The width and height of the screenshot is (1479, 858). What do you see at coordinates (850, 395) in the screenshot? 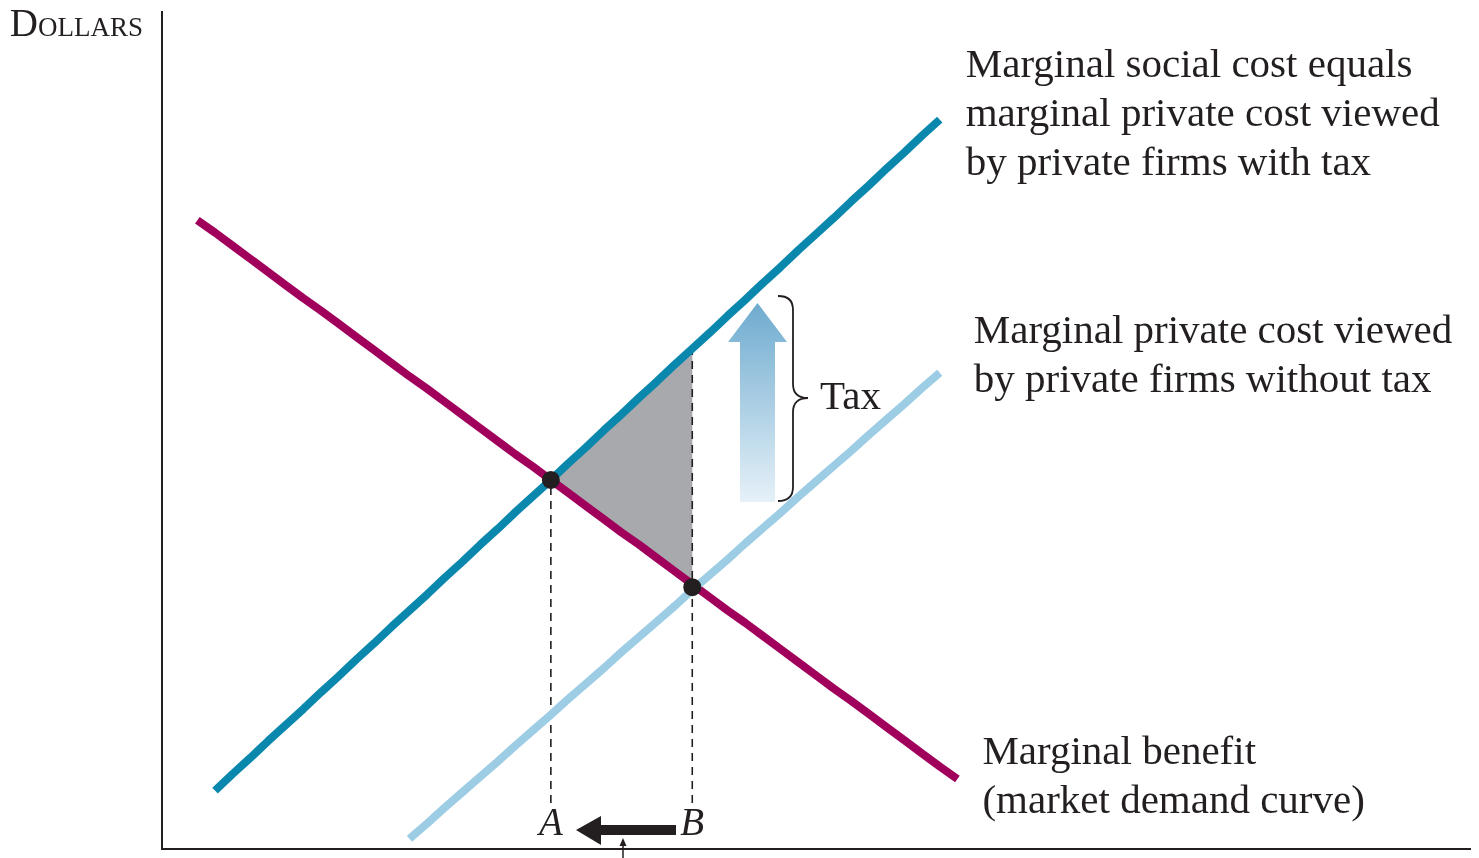
I see `annotation: Tax` at bounding box center [850, 395].